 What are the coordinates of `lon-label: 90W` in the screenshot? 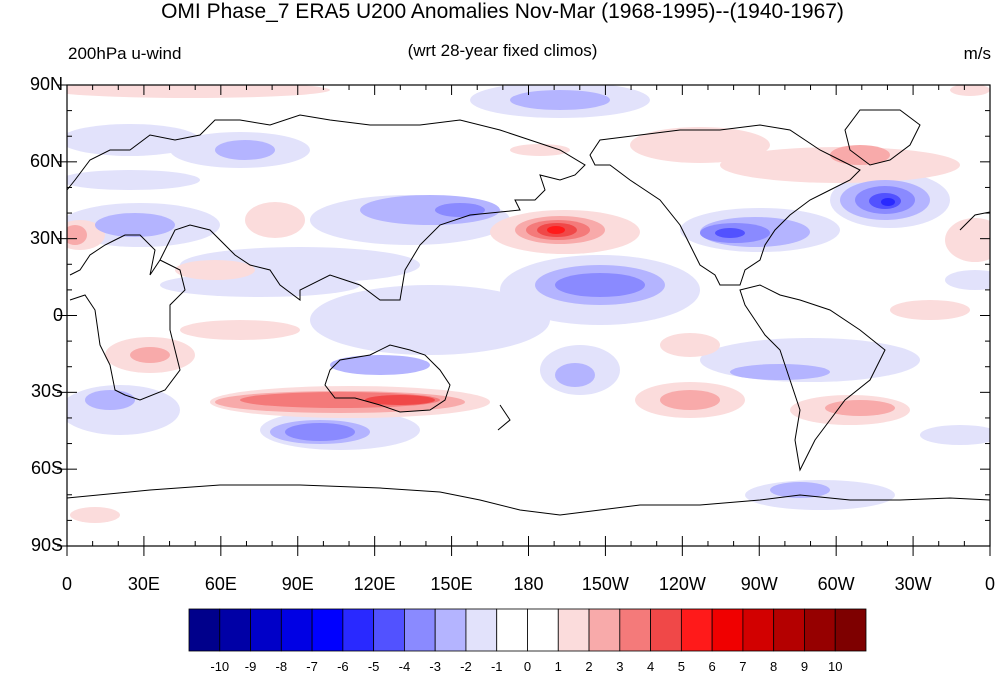 It's located at (759, 584).